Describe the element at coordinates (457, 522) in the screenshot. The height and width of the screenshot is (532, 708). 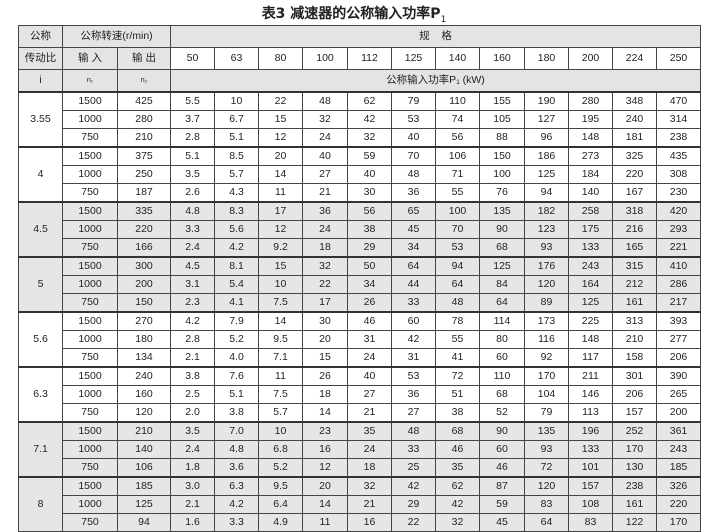
I see `power-cell: 32` at that location.